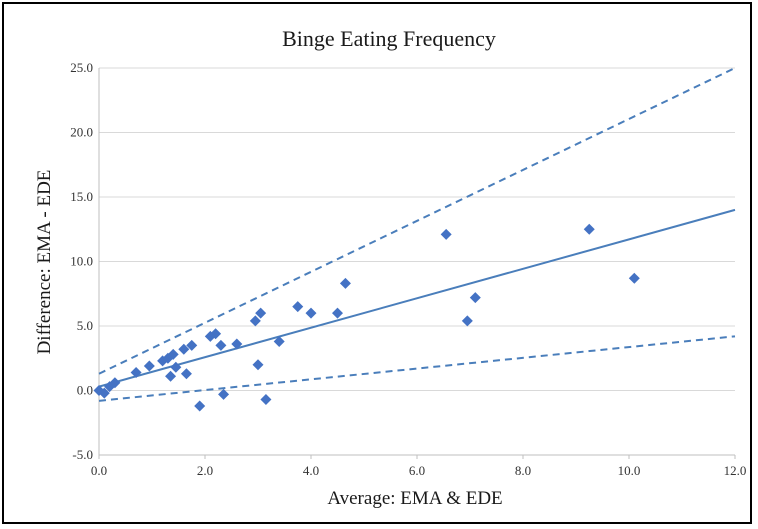 Image resolution: width=758 pixels, height=529 pixels. What do you see at coordinates (85, 325) in the screenshot?
I see `y-tick-label: 5.0` at bounding box center [85, 325].